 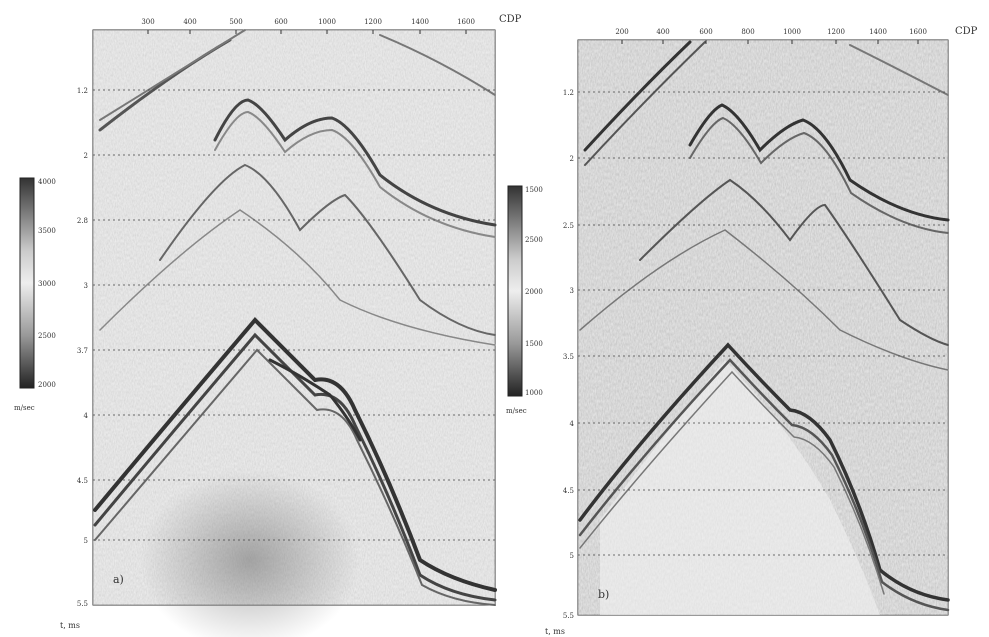 What do you see at coordinates (603, 594) in the screenshot?
I see `panel-label: b)` at bounding box center [603, 594].